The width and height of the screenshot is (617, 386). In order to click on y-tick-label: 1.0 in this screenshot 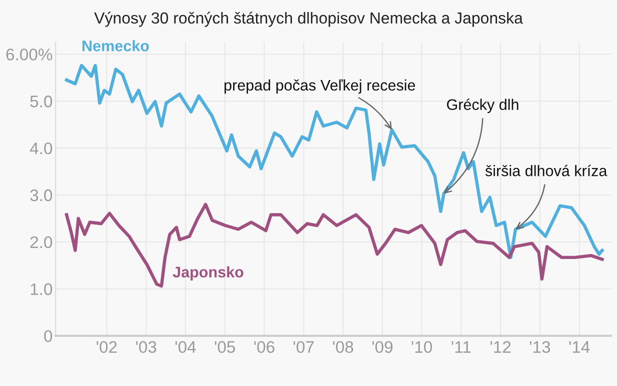, I will do `click(41, 289)`.